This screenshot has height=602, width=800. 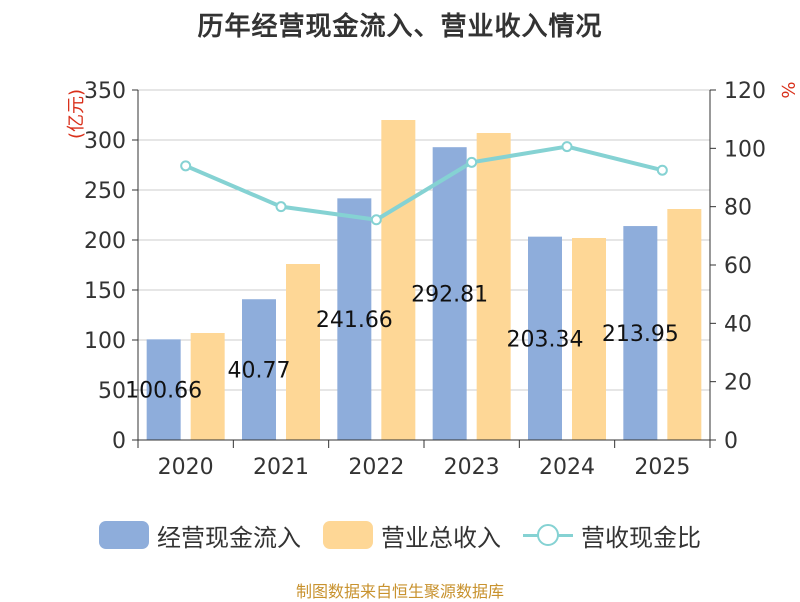 I want to click on y-left-tick-label: 300, so click(x=105, y=141).